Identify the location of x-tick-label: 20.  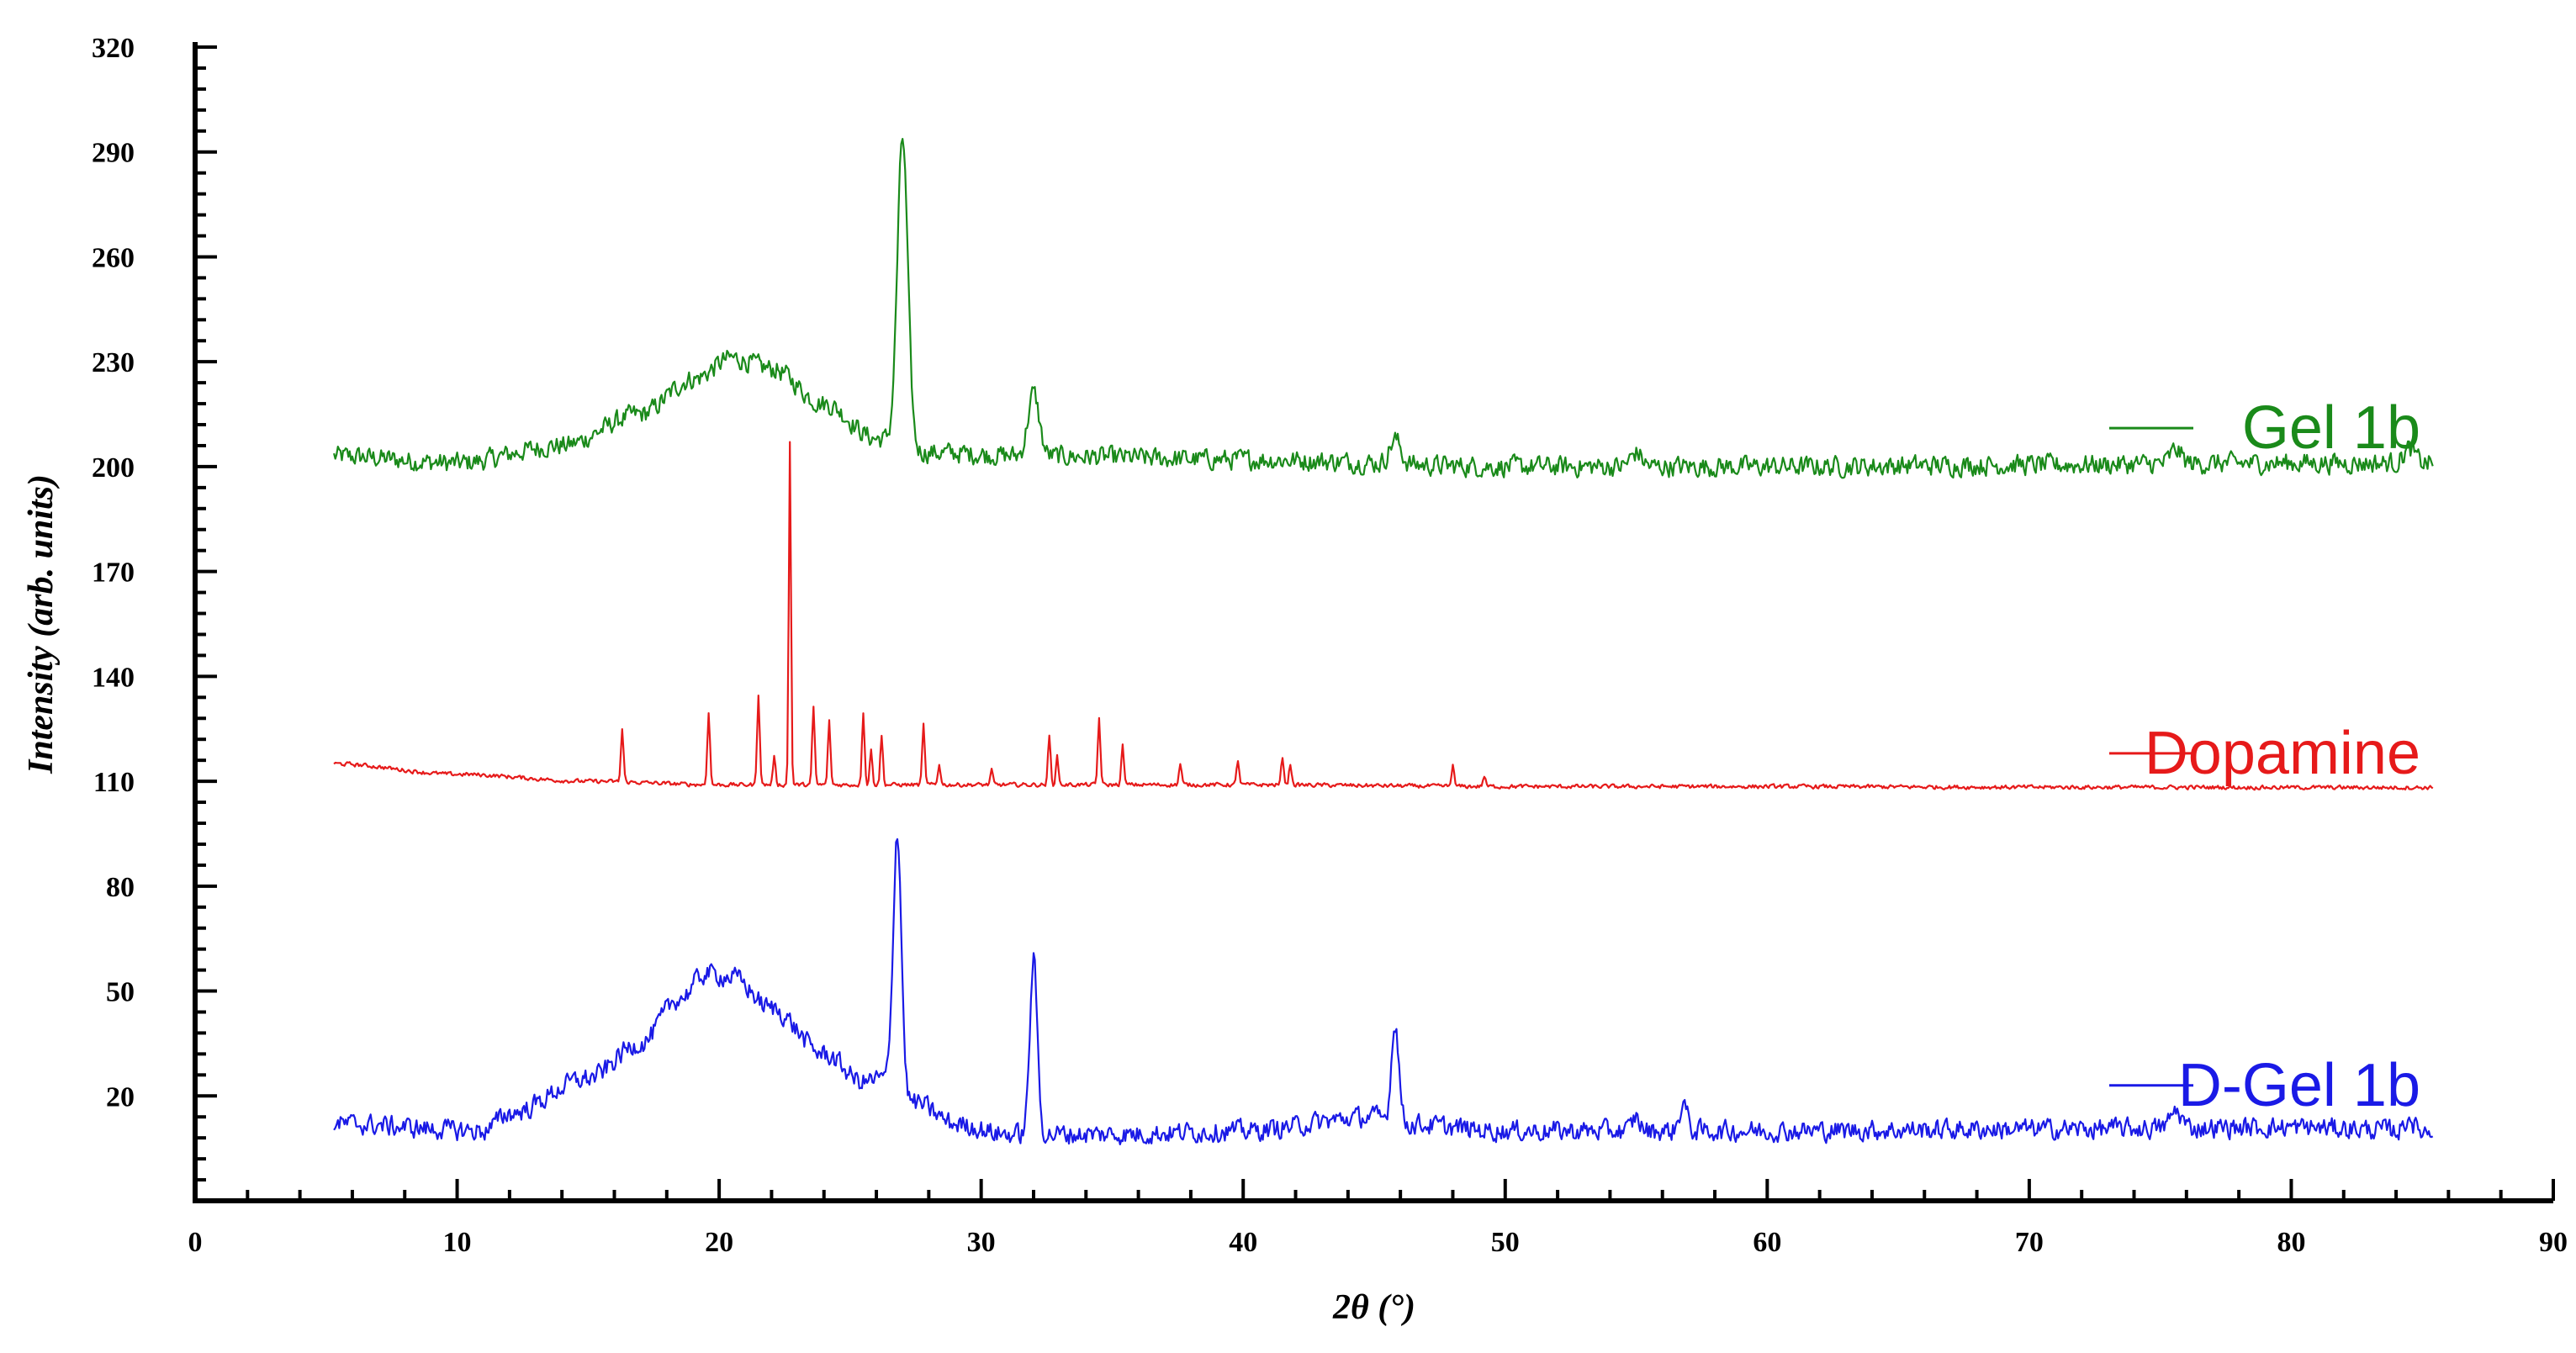
(719, 1242).